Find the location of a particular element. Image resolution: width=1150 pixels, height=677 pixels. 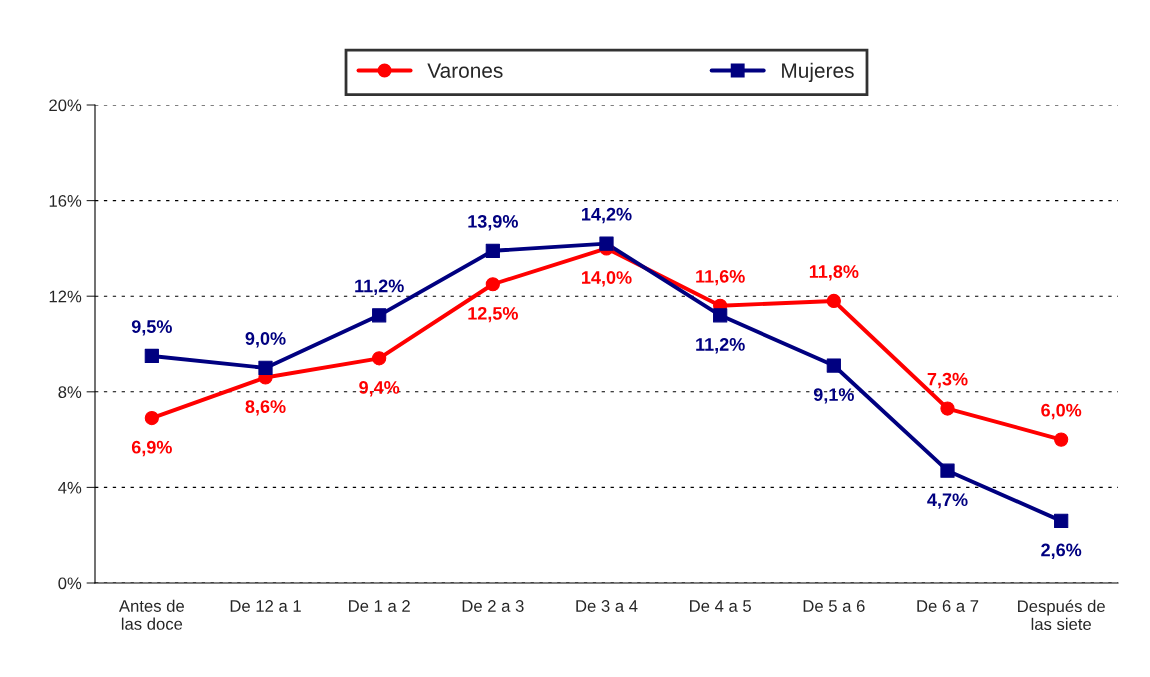

x-tick-label: De 12 a 1 is located at coordinates (265, 606).